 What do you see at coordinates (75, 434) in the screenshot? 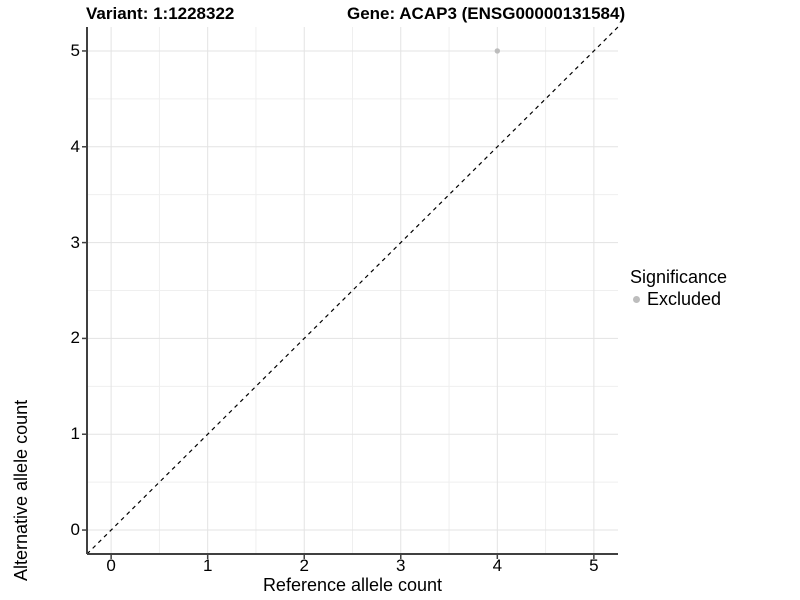
I see `y-tick-label: 1` at bounding box center [75, 434].